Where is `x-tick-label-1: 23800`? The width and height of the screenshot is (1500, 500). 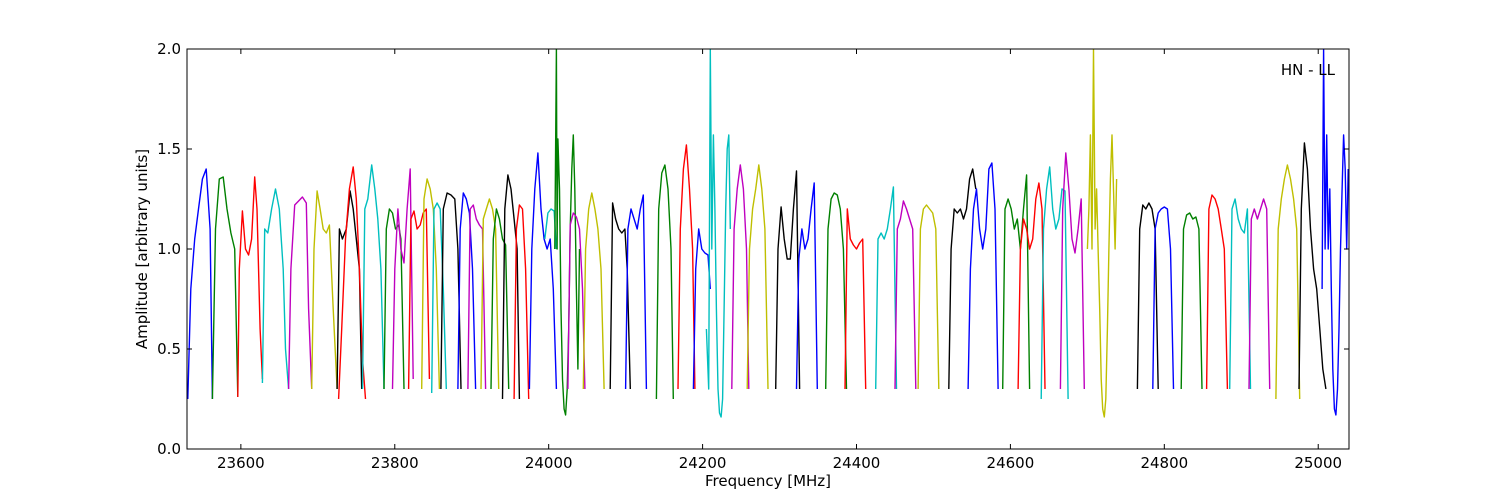 x-tick-label-1: 23800 is located at coordinates (395, 463).